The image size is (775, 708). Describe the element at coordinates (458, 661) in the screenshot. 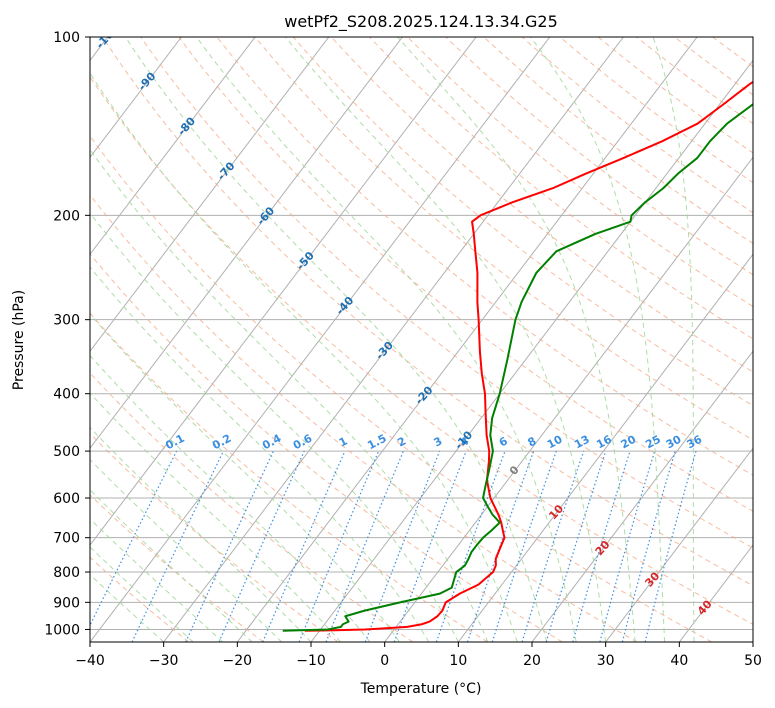

I see `x-tick-label: 10` at that location.